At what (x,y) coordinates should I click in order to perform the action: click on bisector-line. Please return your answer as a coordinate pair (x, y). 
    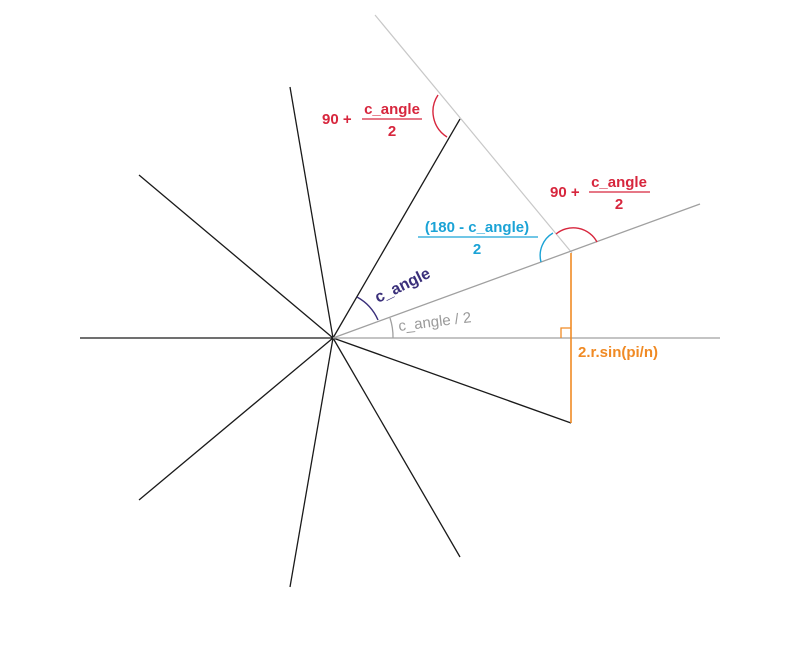
    Looking at the image, I should click on (516, 271).